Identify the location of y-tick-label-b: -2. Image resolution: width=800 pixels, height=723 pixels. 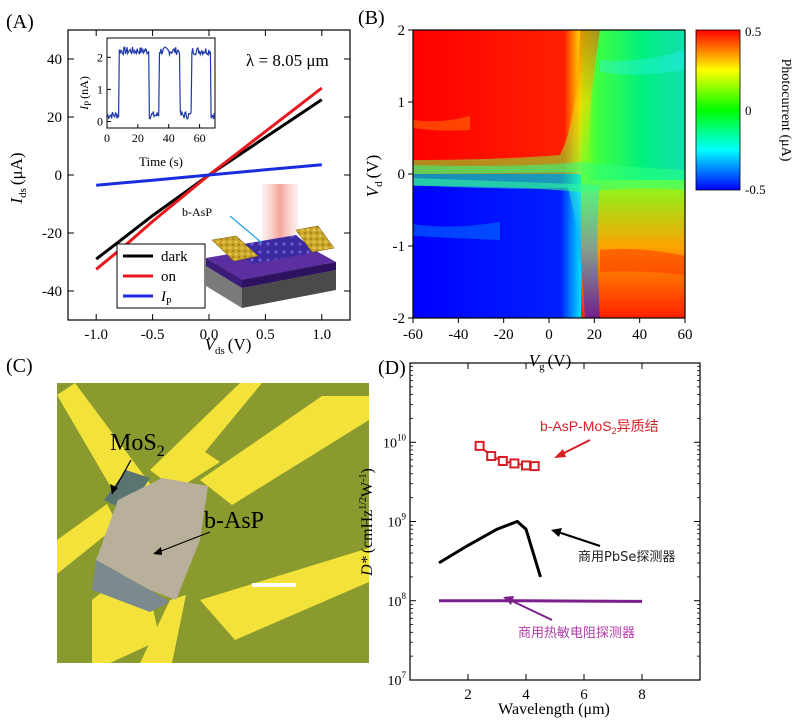
(399, 319).